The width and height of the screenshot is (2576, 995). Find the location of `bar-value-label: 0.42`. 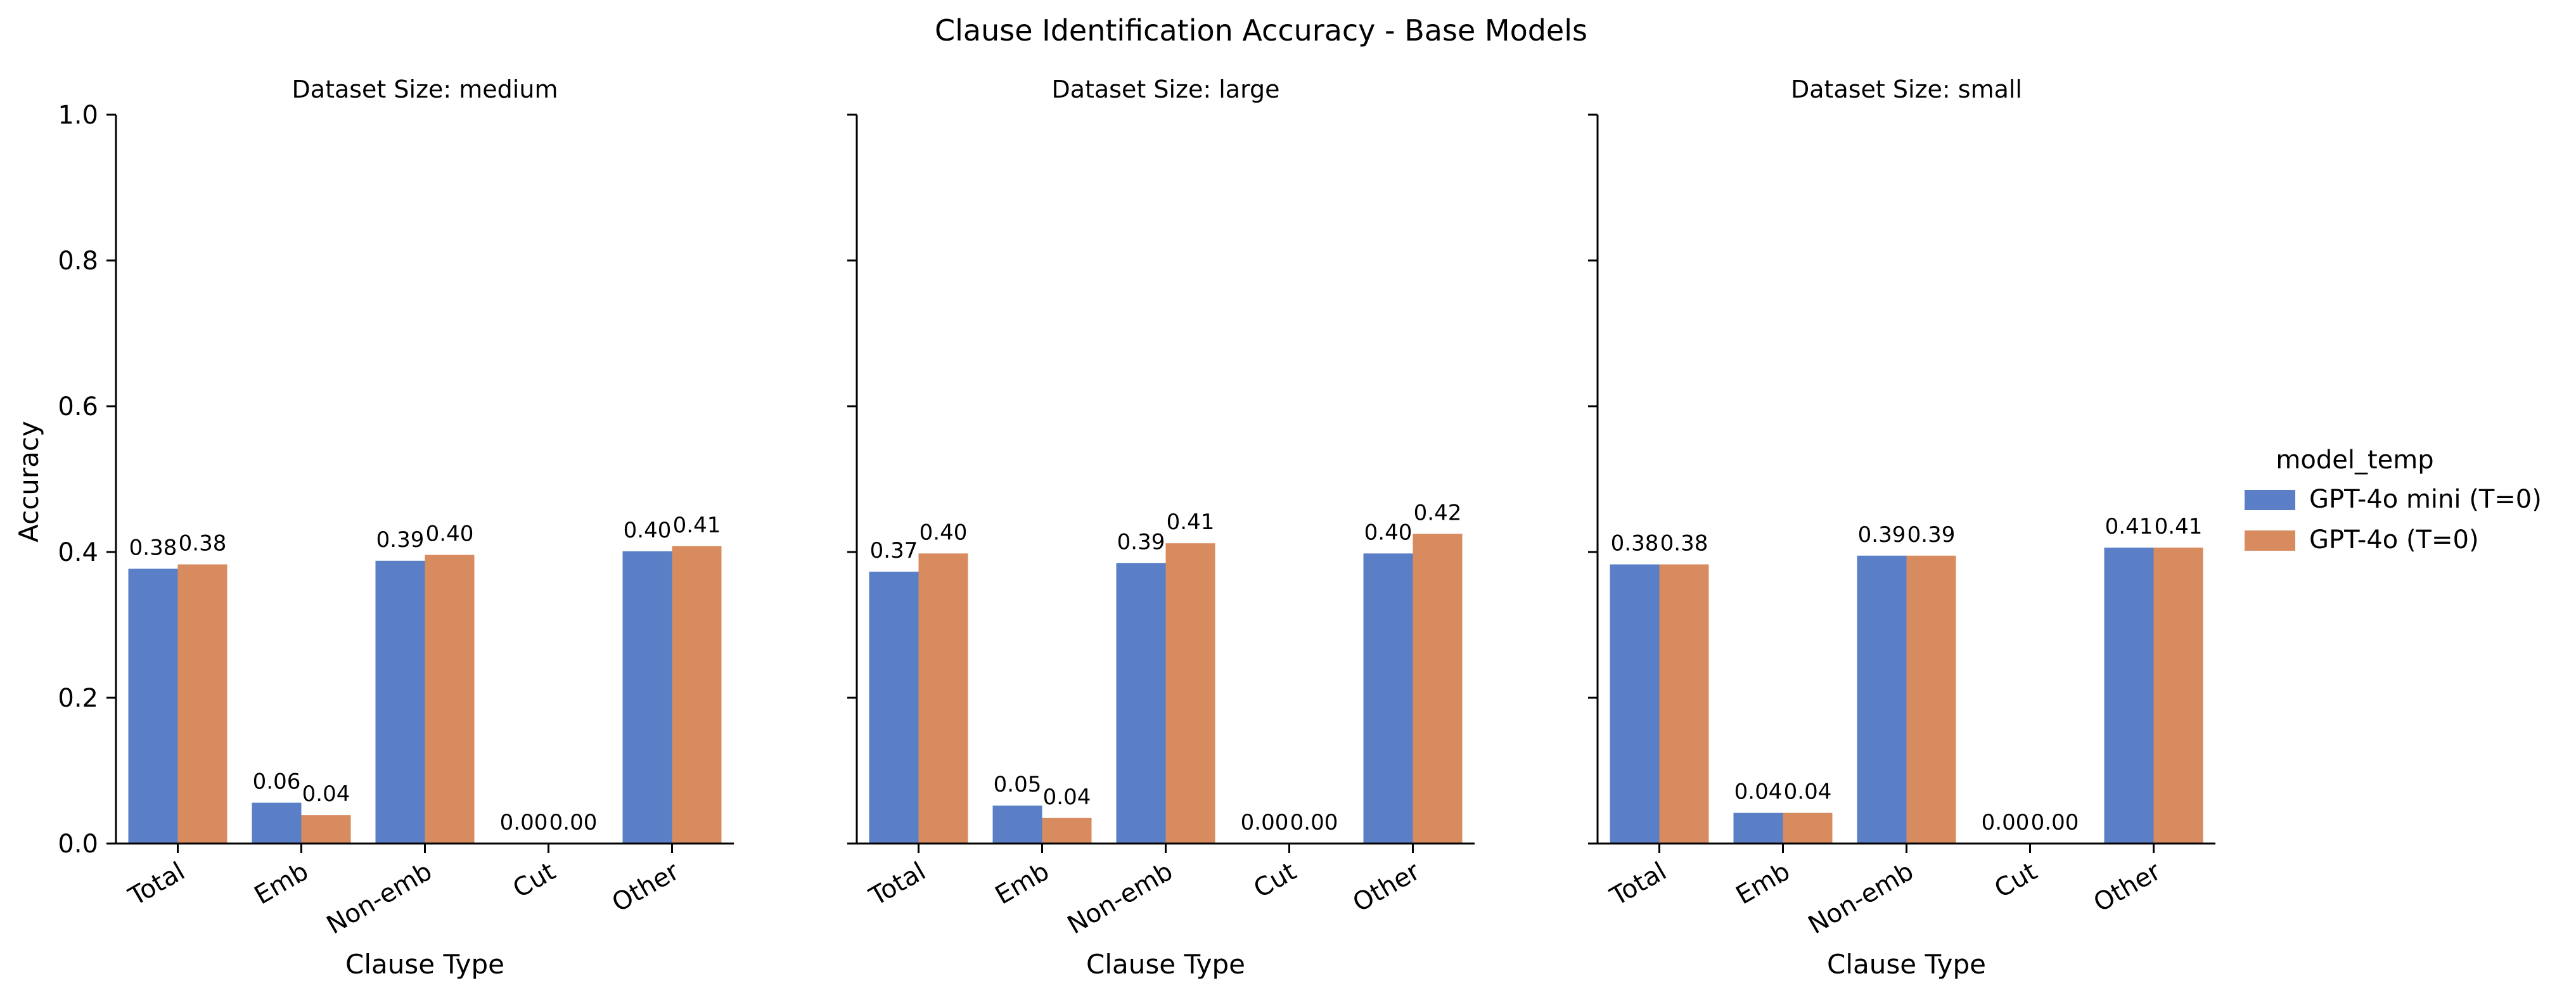

bar-value-label: 0.42 is located at coordinates (1438, 512).